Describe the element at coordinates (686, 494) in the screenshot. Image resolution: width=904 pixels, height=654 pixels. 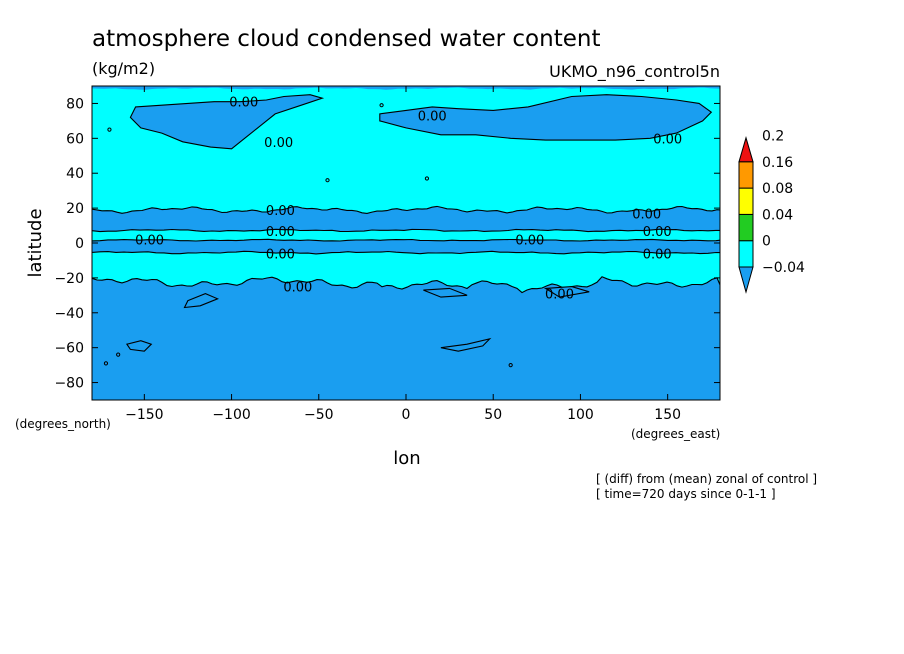
I see `footer-note-2: [ time=720 days since 0-1-1 ]` at that location.